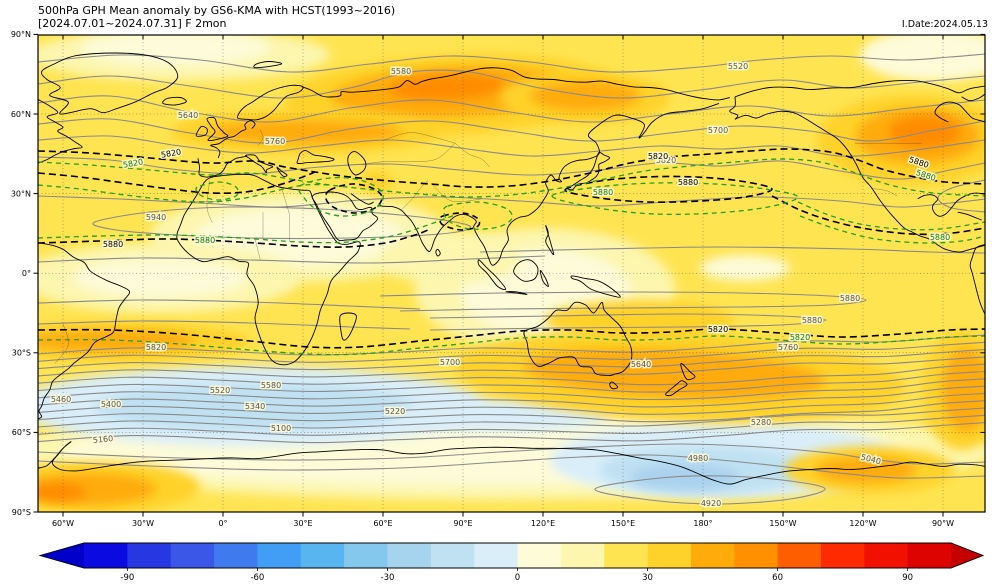 The image size is (1000, 584). I want to click on y-tick-label: 60°N, so click(21, 114).